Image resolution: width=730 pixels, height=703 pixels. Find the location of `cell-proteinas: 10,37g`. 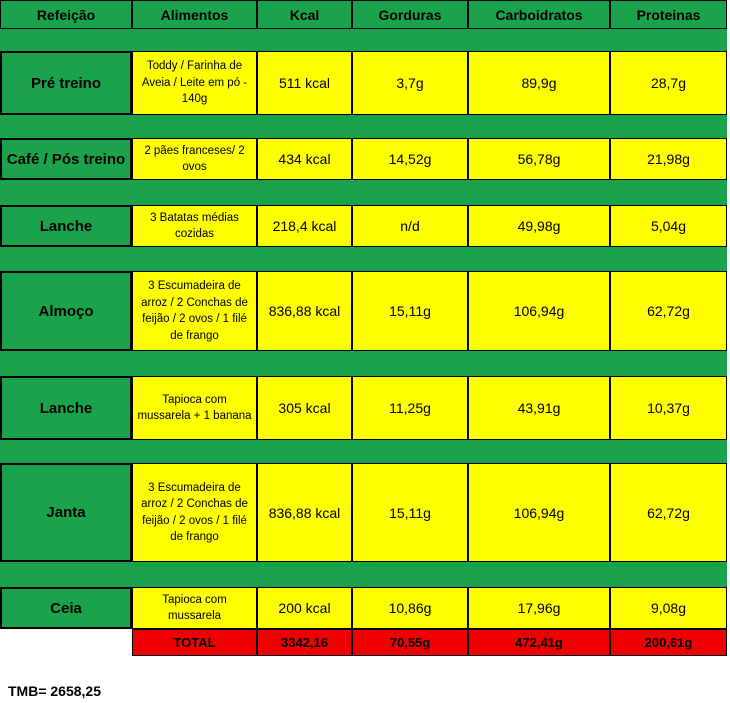

cell-proteinas: 10,37g is located at coordinates (668, 408).